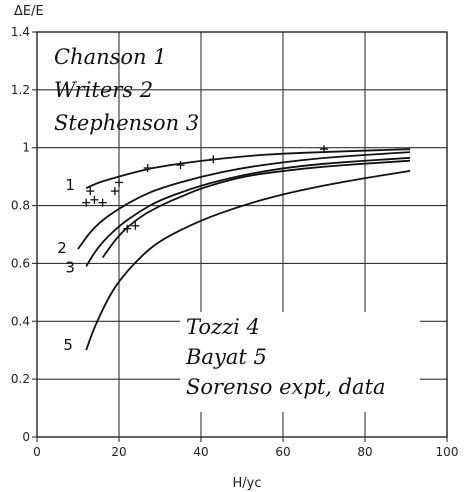  Describe the element at coordinates (26, 437) in the screenshot. I see `y-tick-label: 0` at that location.